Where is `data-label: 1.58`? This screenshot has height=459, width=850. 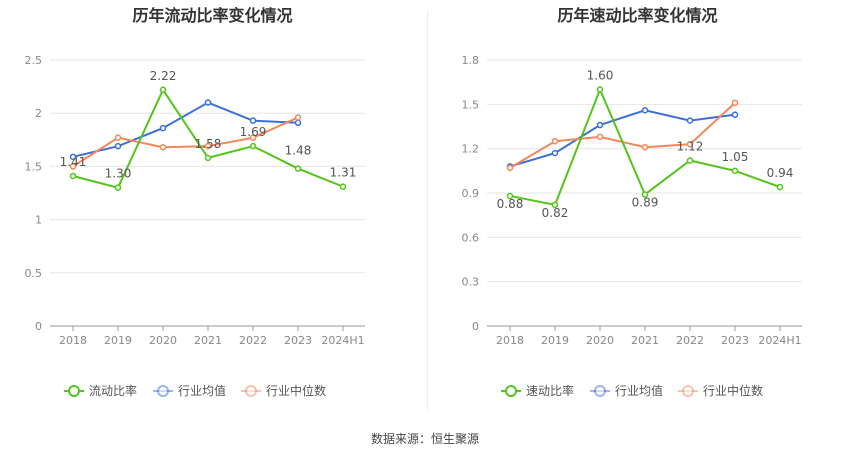
data-label: 1.58 is located at coordinates (208, 144).